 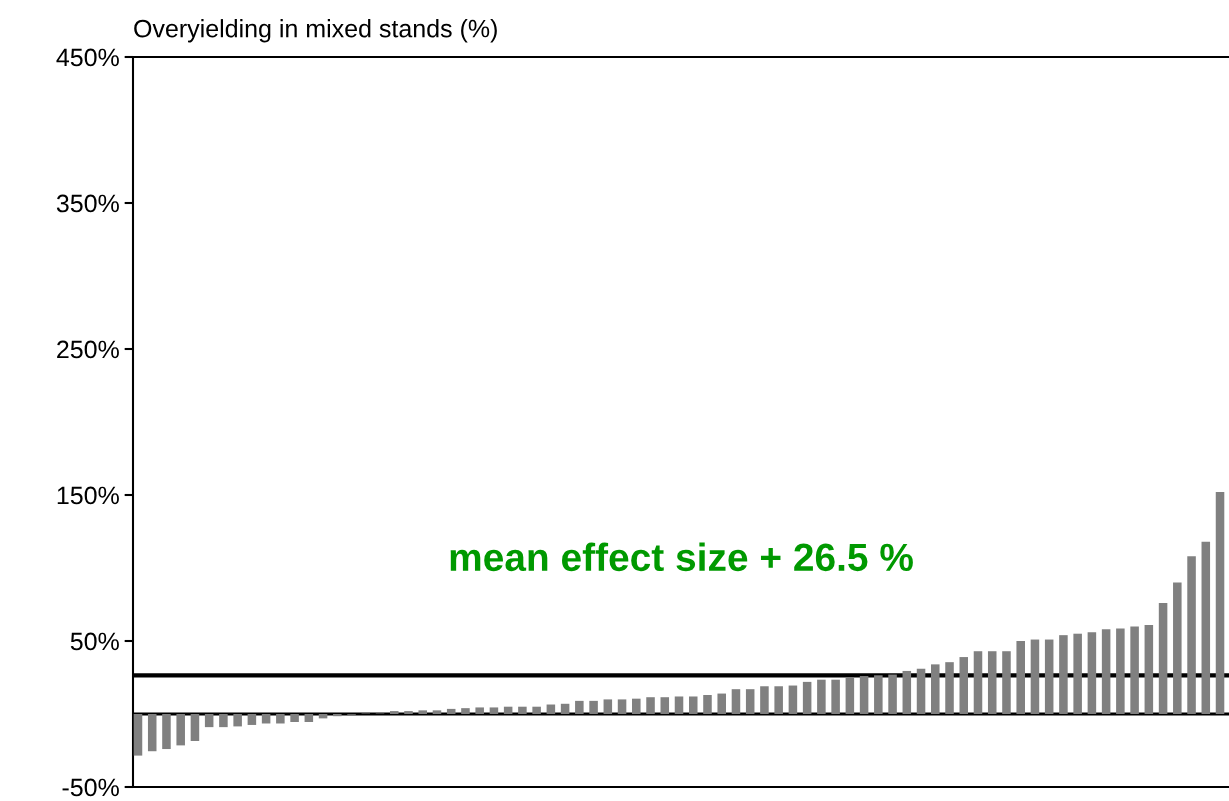 What do you see at coordinates (90, 787) in the screenshot?
I see `y-tick-label: -50%` at bounding box center [90, 787].